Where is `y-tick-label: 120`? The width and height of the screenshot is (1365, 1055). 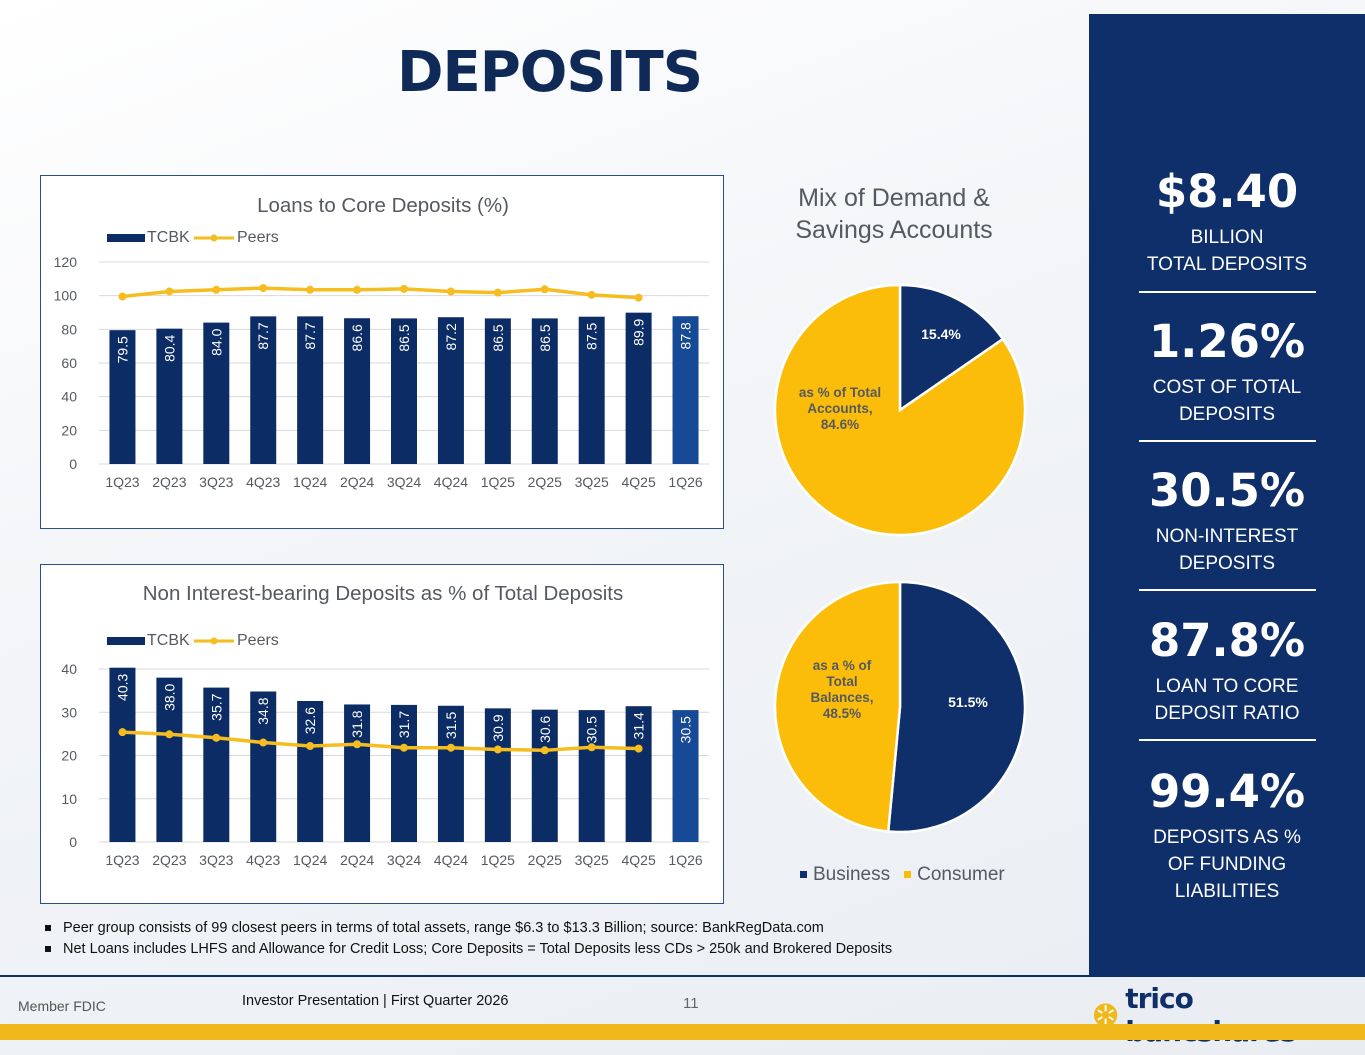
y-tick-label: 120 is located at coordinates (66, 262).